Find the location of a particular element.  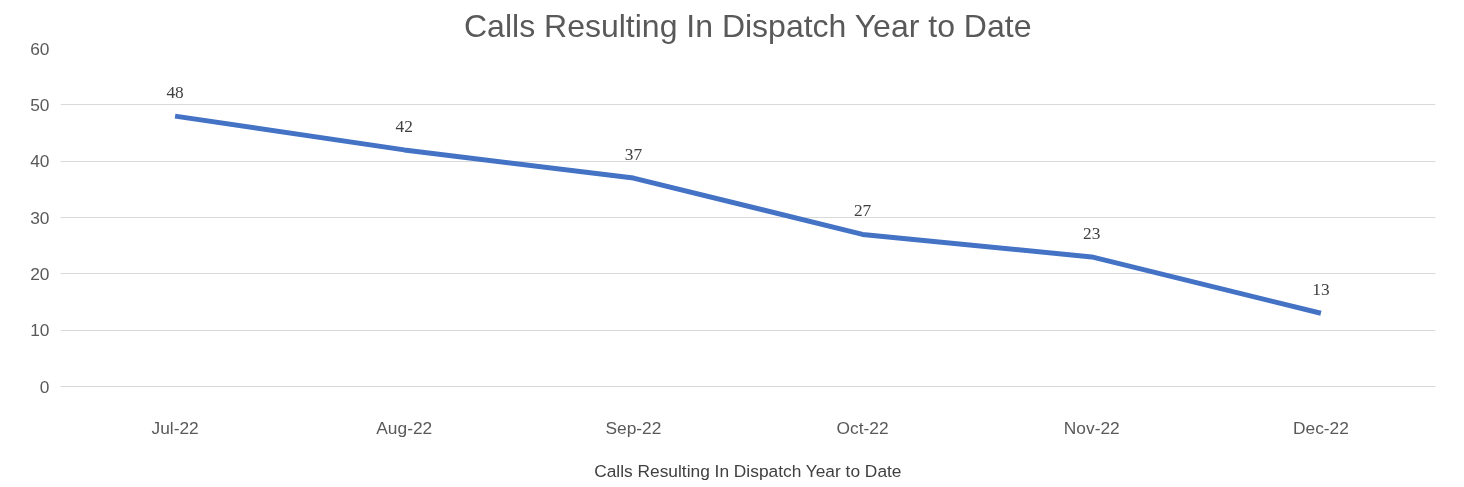

y-tick-label: 0 is located at coordinates (44, 386).